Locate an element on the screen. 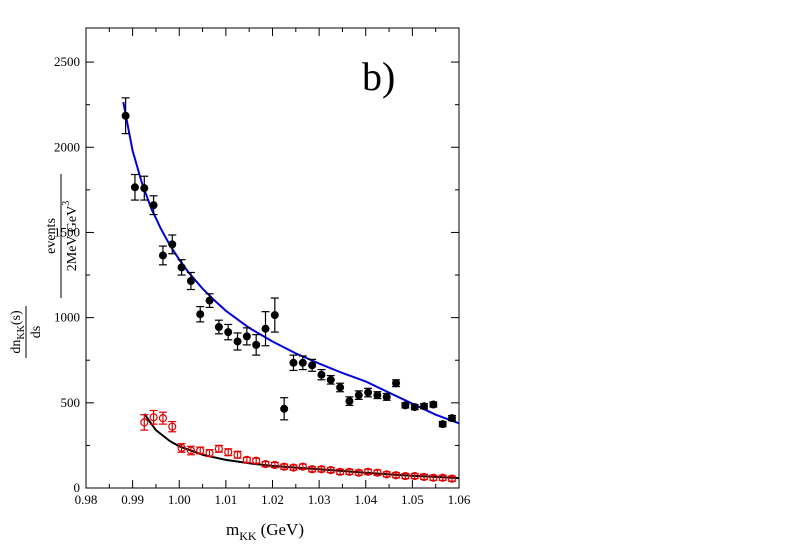  x-tick-label: 1.04 is located at coordinates (365, 499).